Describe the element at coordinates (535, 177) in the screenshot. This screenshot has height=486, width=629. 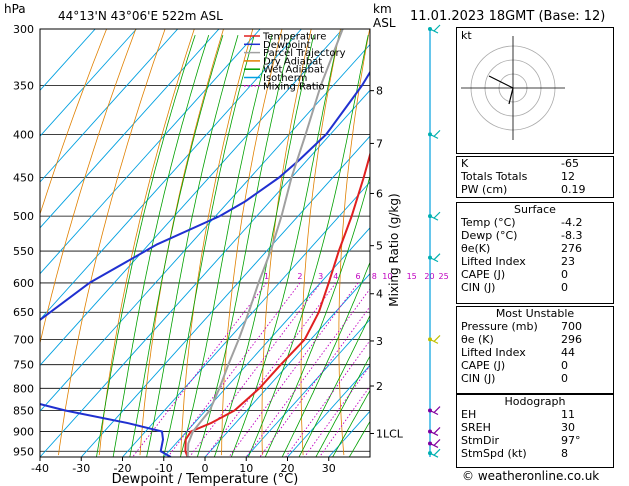
I see `indices-box: K -65 Totals Totals 12 PW (cm) 0.19` at that location.